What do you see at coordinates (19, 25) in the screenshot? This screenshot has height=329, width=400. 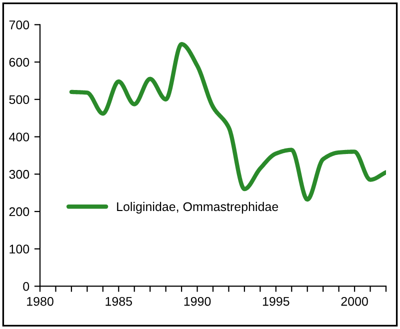 I see `y-tick-label: 700` at bounding box center [19, 25].